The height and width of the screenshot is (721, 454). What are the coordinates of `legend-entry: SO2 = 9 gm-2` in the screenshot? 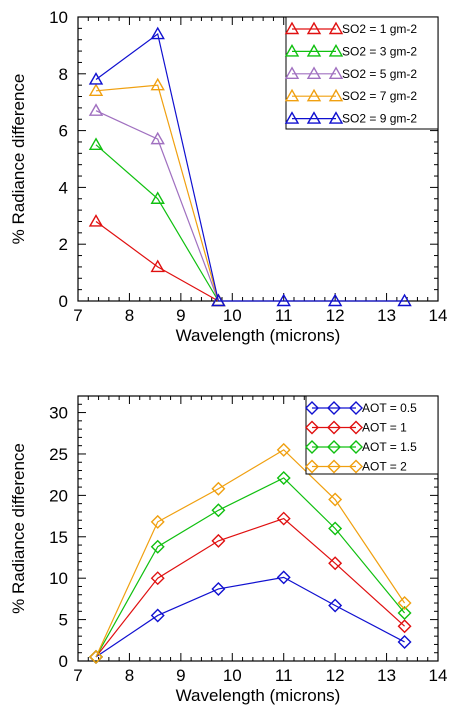 It's located at (350, 118).